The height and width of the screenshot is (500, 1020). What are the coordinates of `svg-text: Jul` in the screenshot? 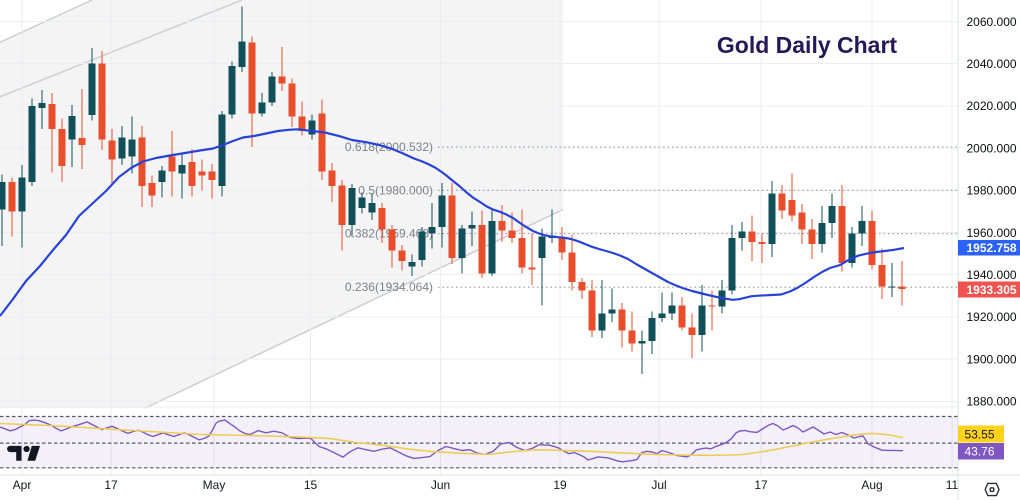 It's located at (658, 485).